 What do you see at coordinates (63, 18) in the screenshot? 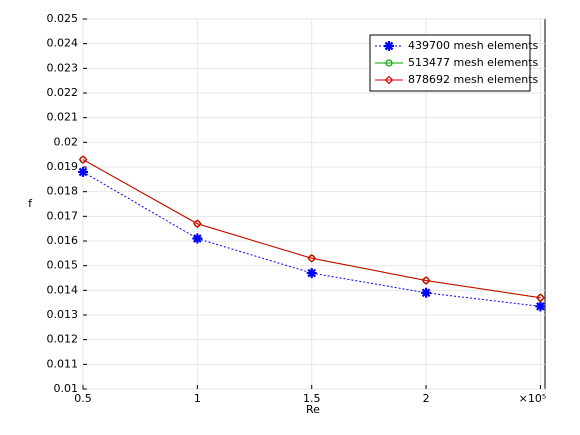
I see `y-tick-label: 0.025` at bounding box center [63, 18].